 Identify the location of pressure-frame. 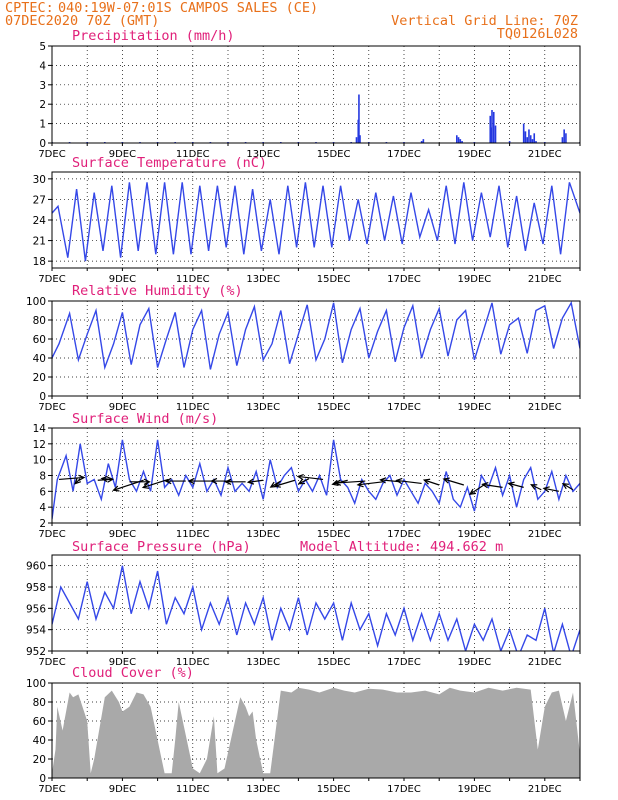
(316, 603).